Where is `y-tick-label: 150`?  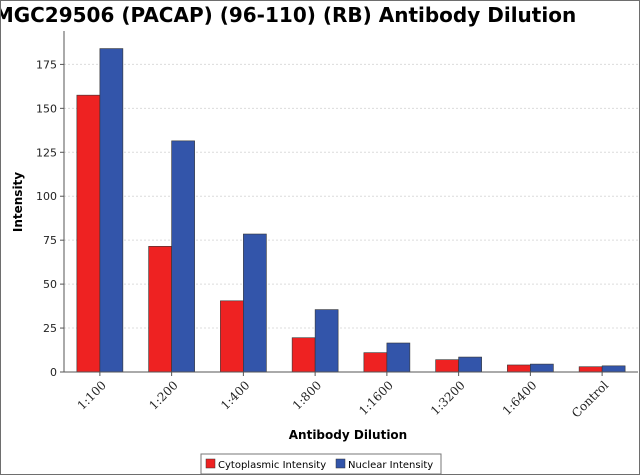
y-tick-label: 150 is located at coordinates (46, 108).